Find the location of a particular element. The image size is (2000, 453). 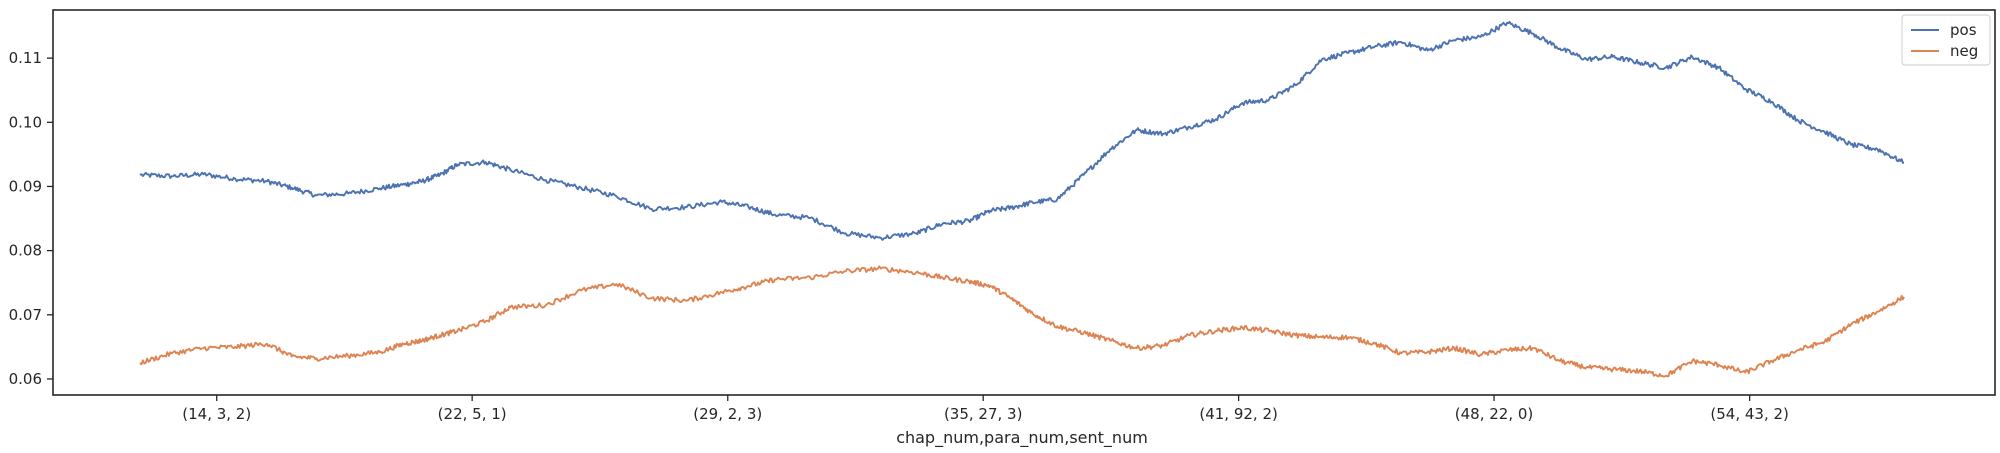

x-tick-label: (41, 92, 2) is located at coordinates (1238, 414).